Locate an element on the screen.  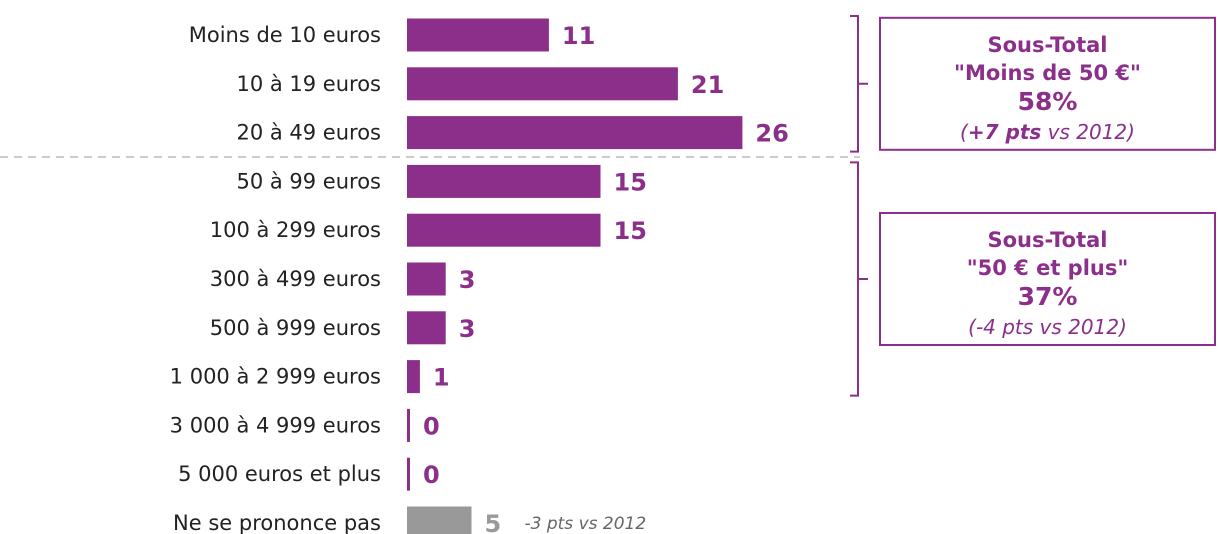
category-label: 500 à 999 euros is located at coordinates (295, 328).